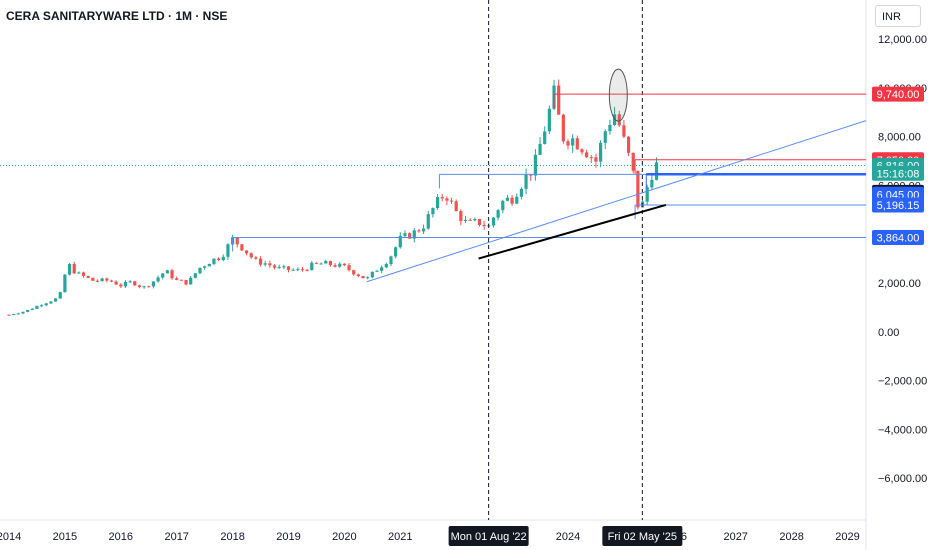 Image resolution: width=932 pixels, height=550 pixels. I want to click on highlight-ellipse, so click(618, 95).